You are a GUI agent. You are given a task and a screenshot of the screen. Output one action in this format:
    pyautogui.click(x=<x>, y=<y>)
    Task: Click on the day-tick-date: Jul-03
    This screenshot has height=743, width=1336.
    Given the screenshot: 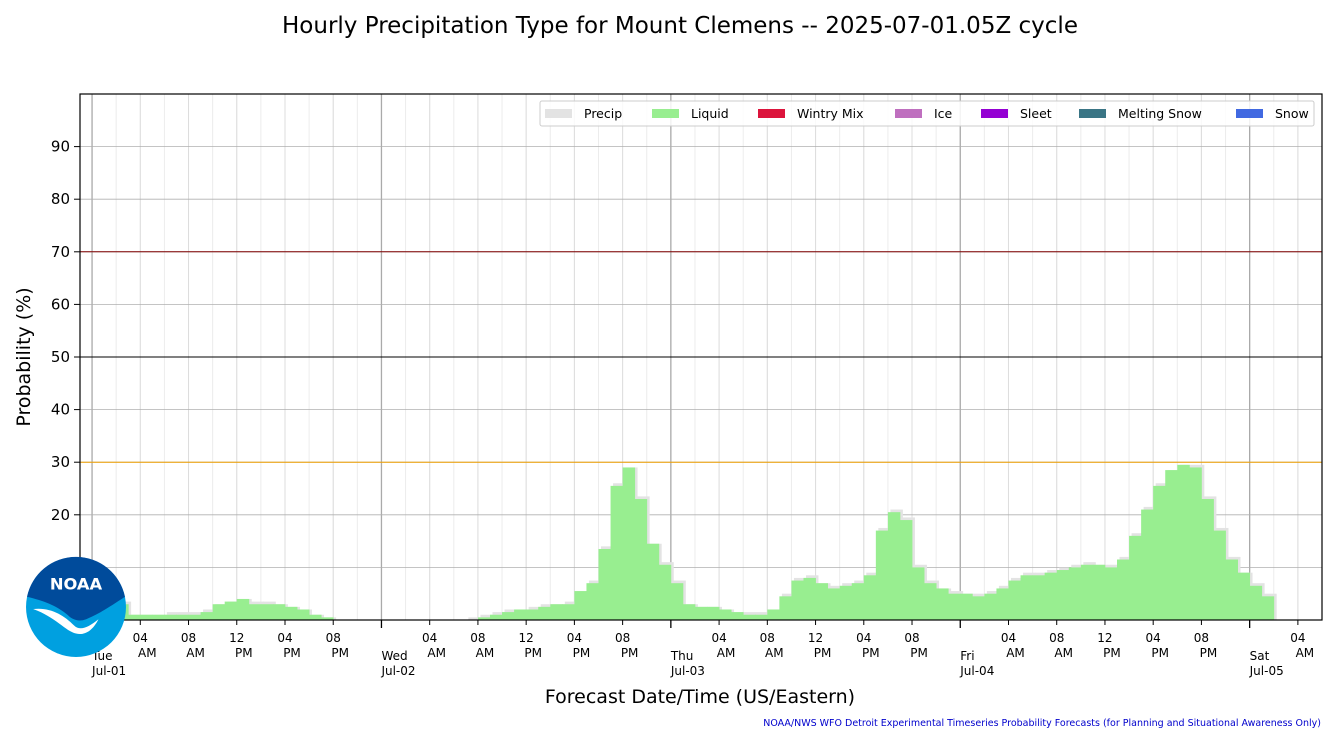 What is the action you would take?
    pyautogui.click(x=687, y=671)
    